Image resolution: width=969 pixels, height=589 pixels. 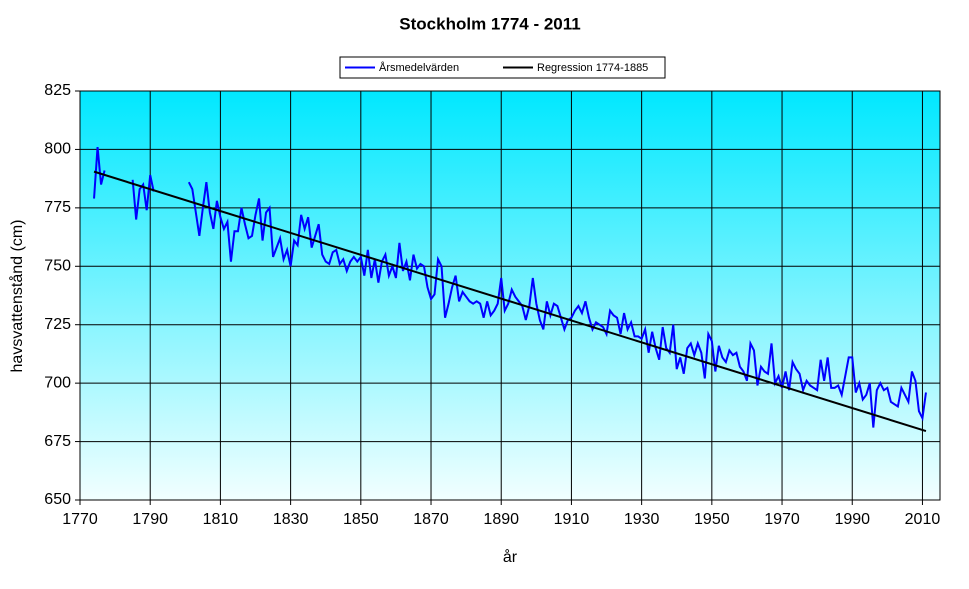 I want to click on x-tick-label: 2010, so click(x=923, y=519).